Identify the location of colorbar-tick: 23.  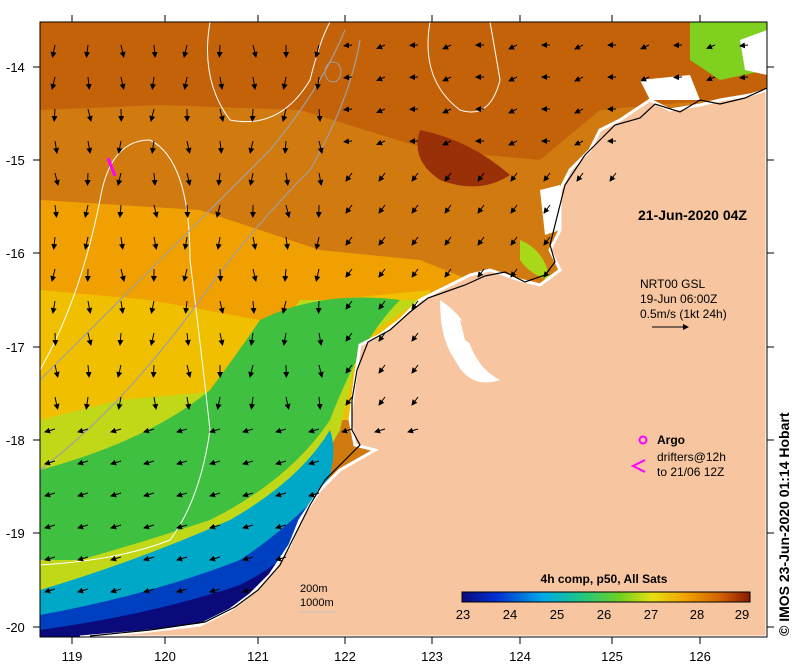
(463, 614).